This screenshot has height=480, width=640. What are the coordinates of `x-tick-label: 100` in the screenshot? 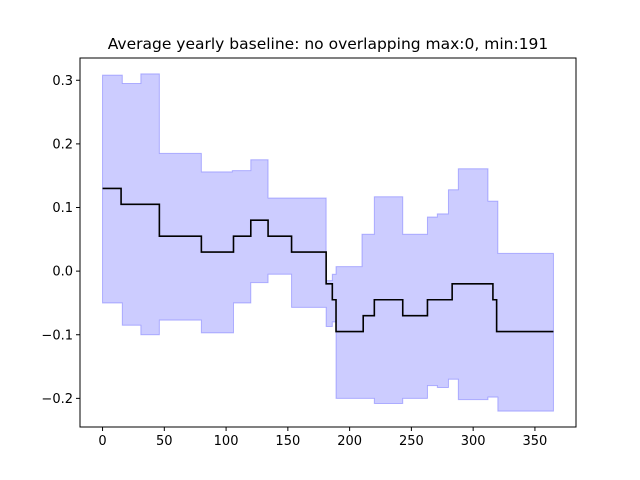 It's located at (226, 441).